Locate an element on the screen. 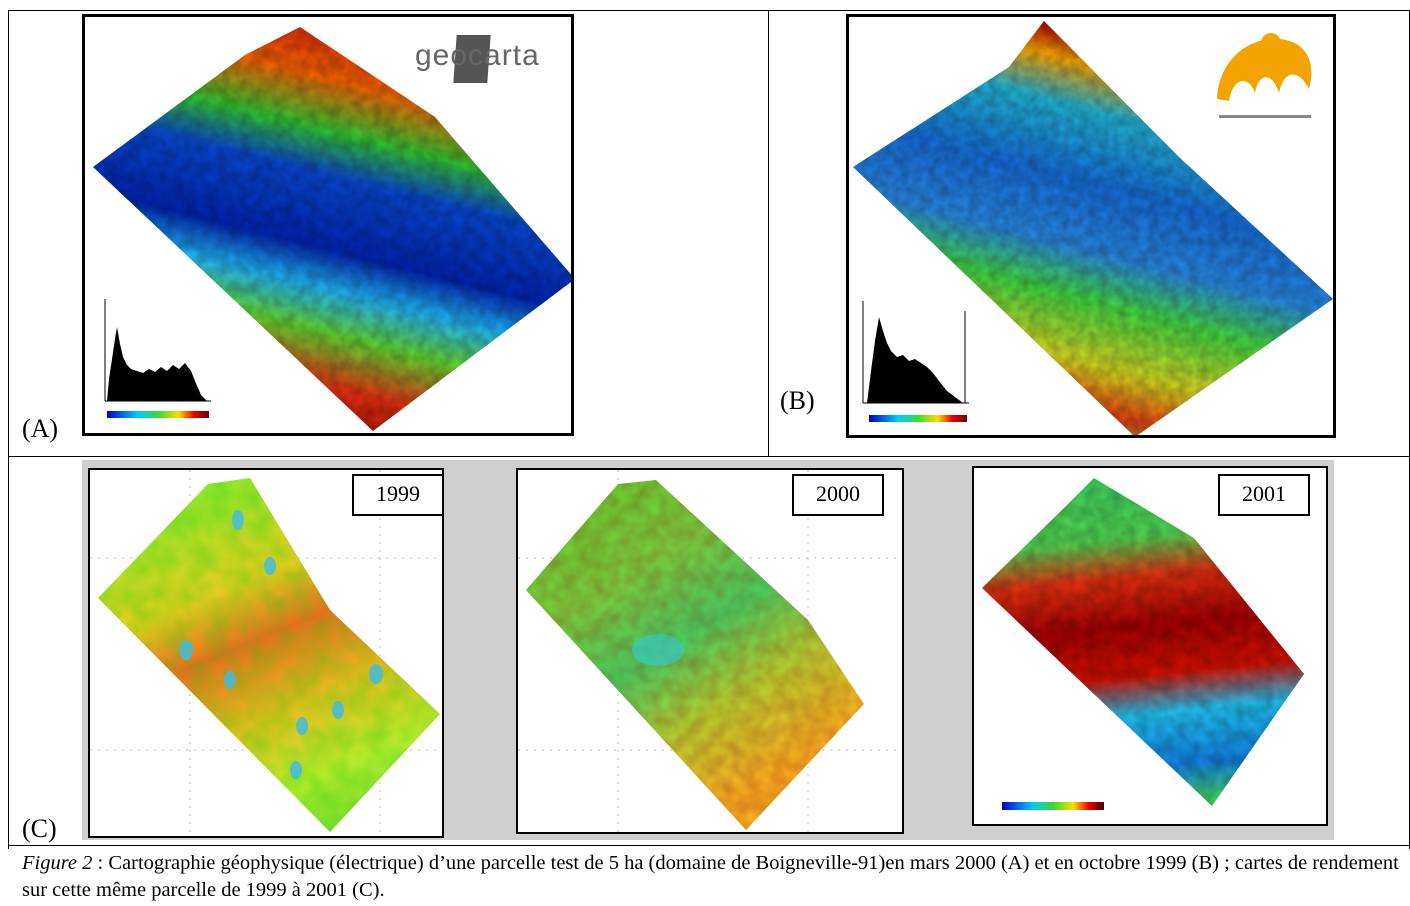 This screenshot has height=906, width=1410. year-label-2001: 2001 is located at coordinates (1264, 493).